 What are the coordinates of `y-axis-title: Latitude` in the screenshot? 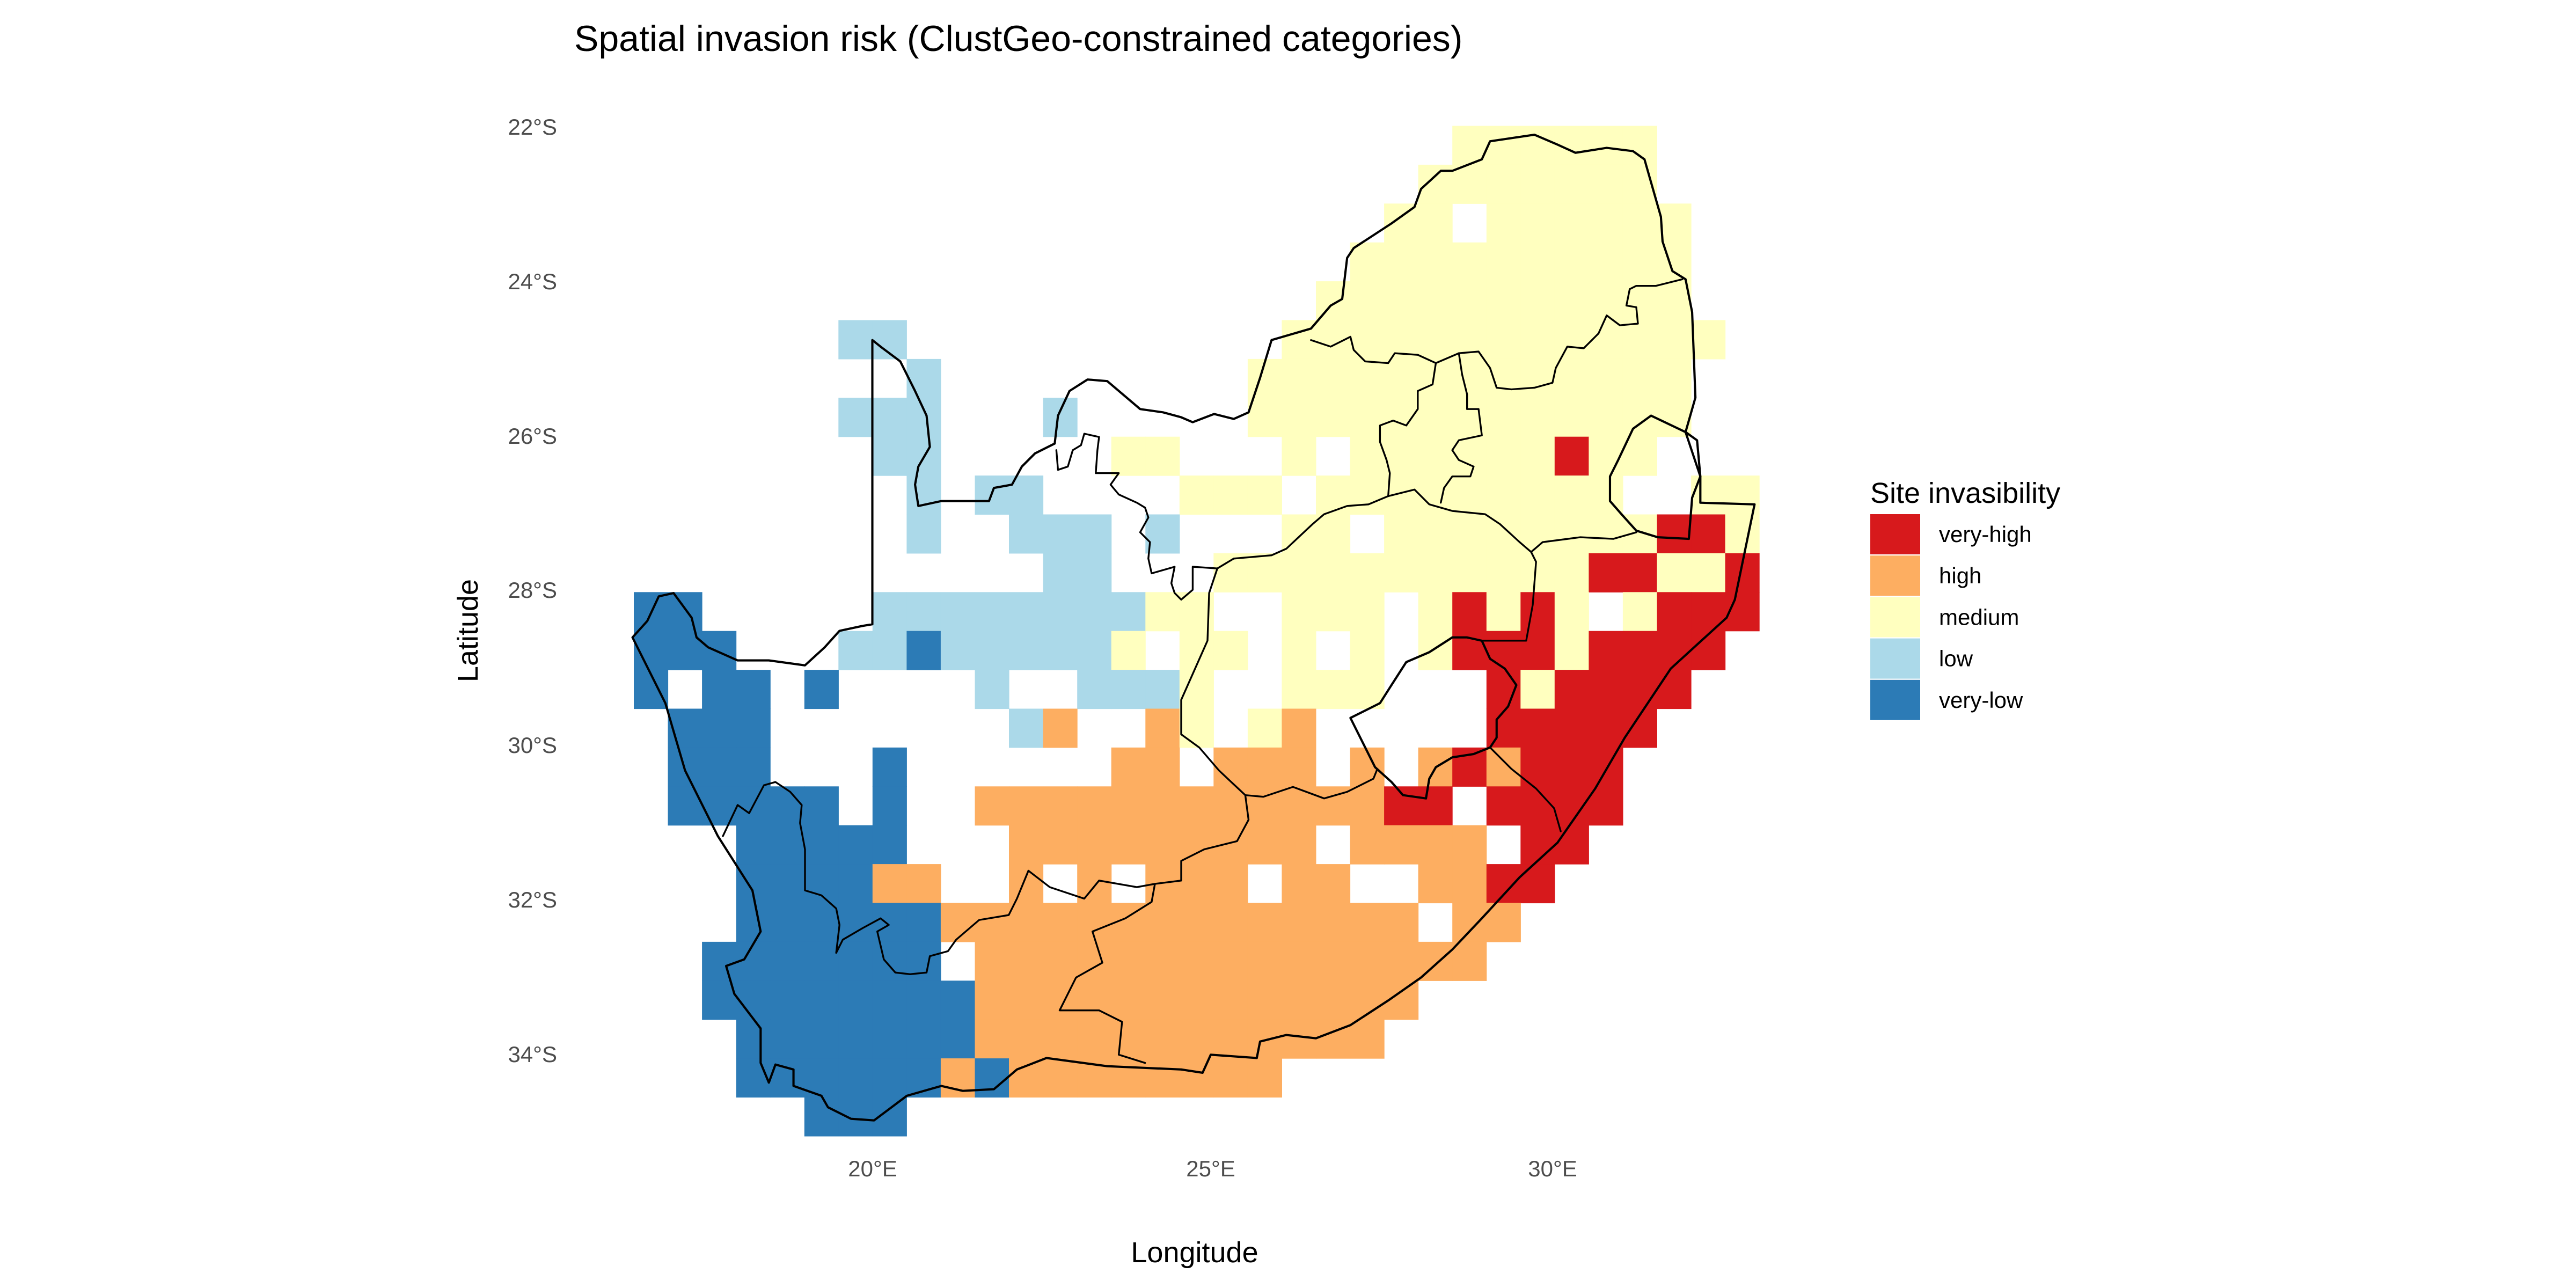 It's located at (468, 630).